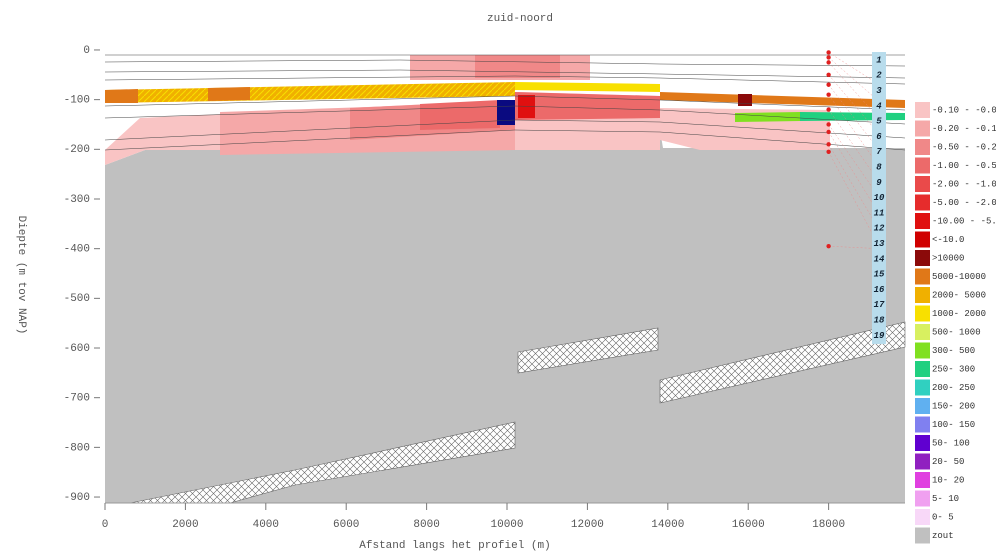  What do you see at coordinates (953, 425) in the screenshot?
I see `legend-label: 100- 150` at bounding box center [953, 425].